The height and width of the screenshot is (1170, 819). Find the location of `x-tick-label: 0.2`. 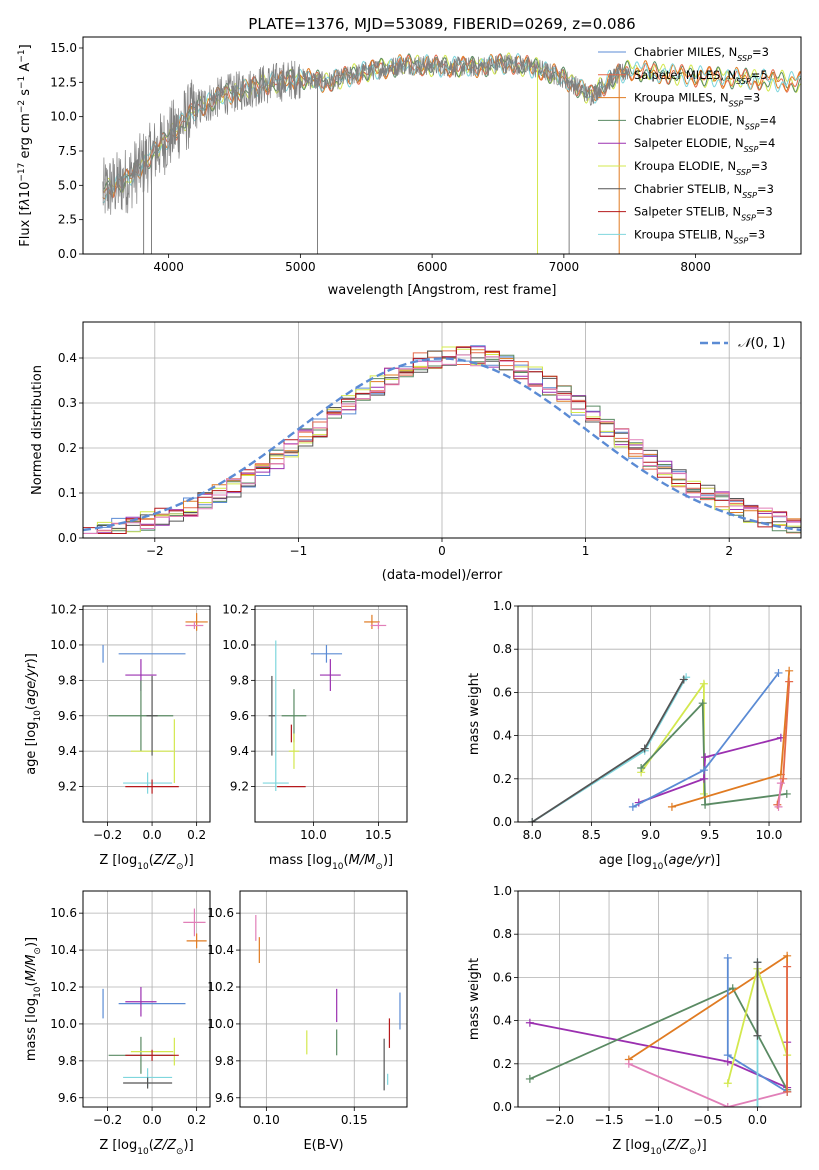

x-tick-label: 0.2 is located at coordinates (196, 835).